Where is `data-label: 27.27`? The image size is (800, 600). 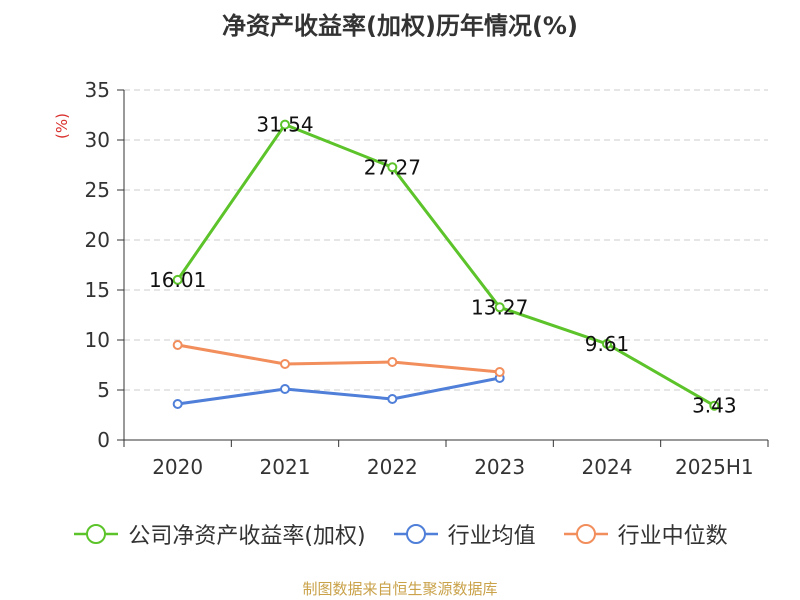
data-label: 27.27 is located at coordinates (392, 167).